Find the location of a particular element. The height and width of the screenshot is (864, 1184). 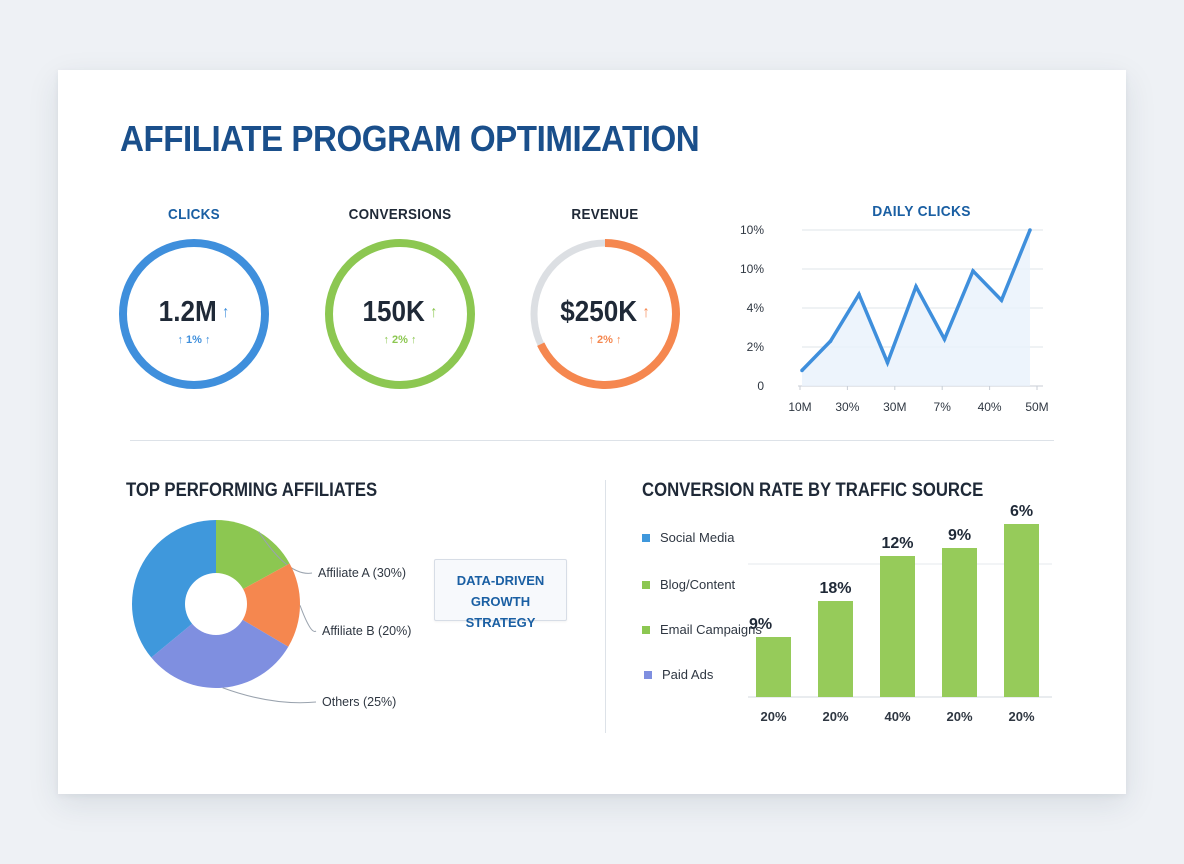

kpi-clicks: CLICKS 1.2M ↑ ↑ 1% ↑ is located at coordinates (194, 297).